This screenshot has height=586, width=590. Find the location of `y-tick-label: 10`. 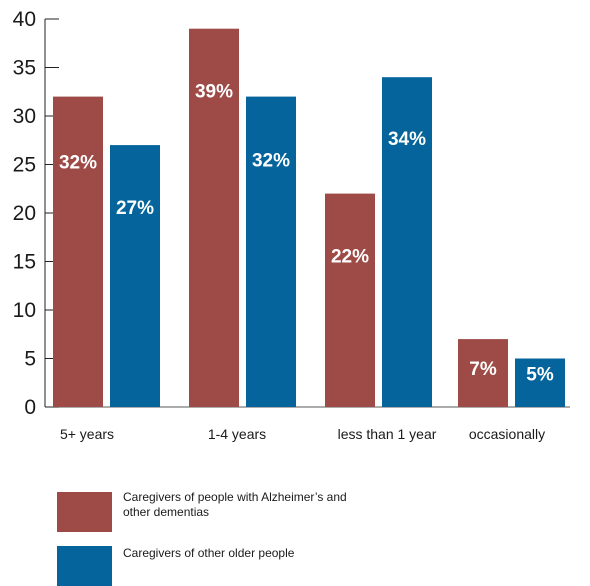

y-tick-label: 10 is located at coordinates (24, 310).